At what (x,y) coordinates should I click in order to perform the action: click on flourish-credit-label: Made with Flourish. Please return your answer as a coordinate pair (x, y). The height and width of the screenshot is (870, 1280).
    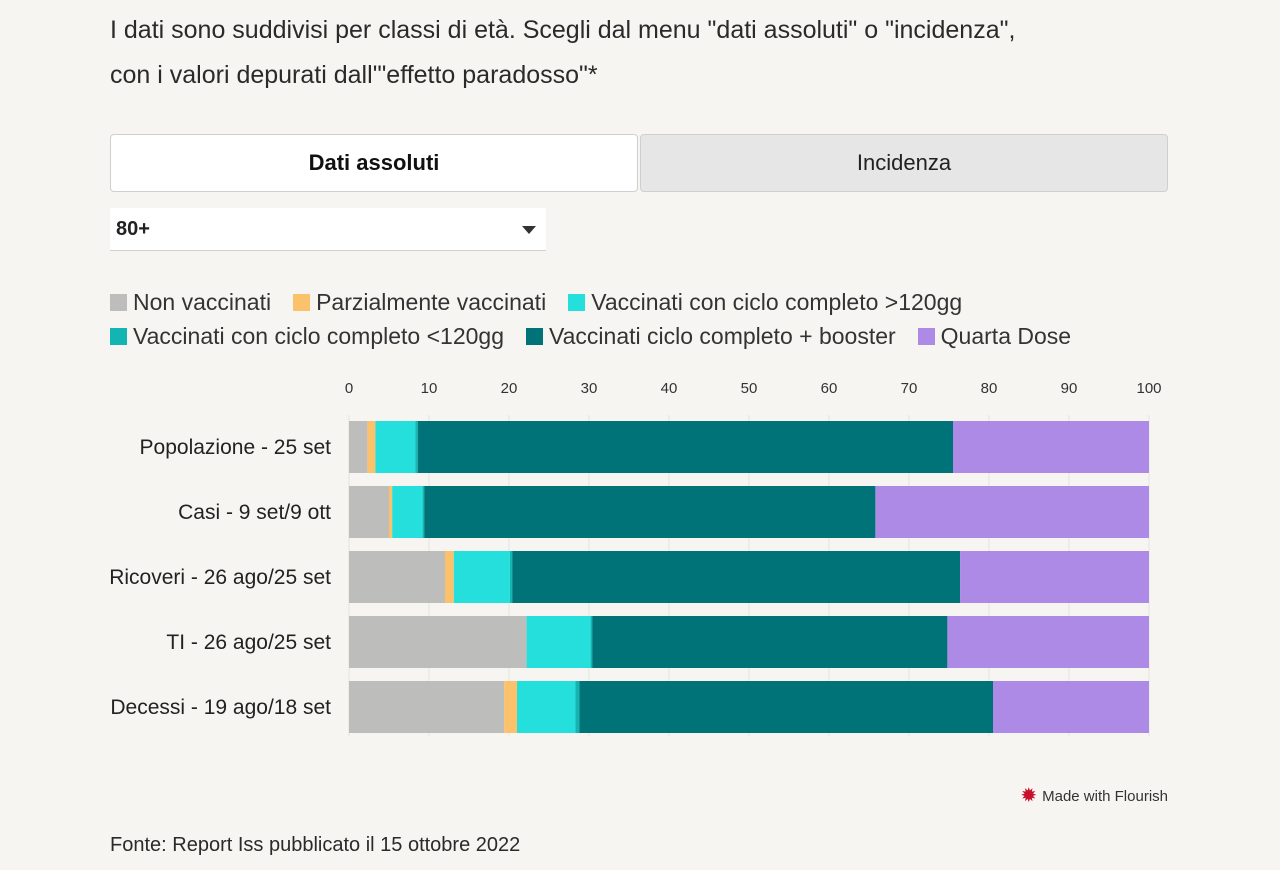
    Looking at the image, I should click on (1105, 796).